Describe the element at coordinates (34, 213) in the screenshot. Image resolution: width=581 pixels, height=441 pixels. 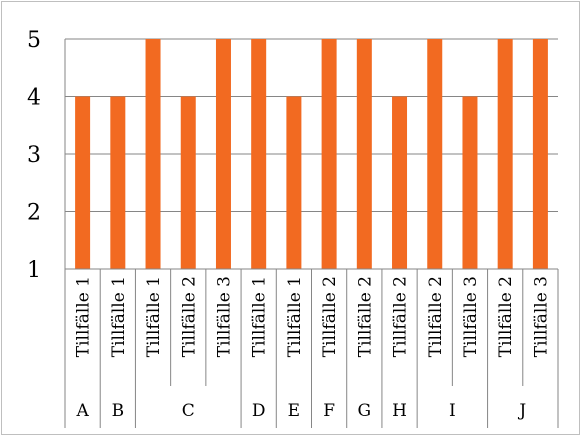
I see `y-tick-label: 2` at that location.